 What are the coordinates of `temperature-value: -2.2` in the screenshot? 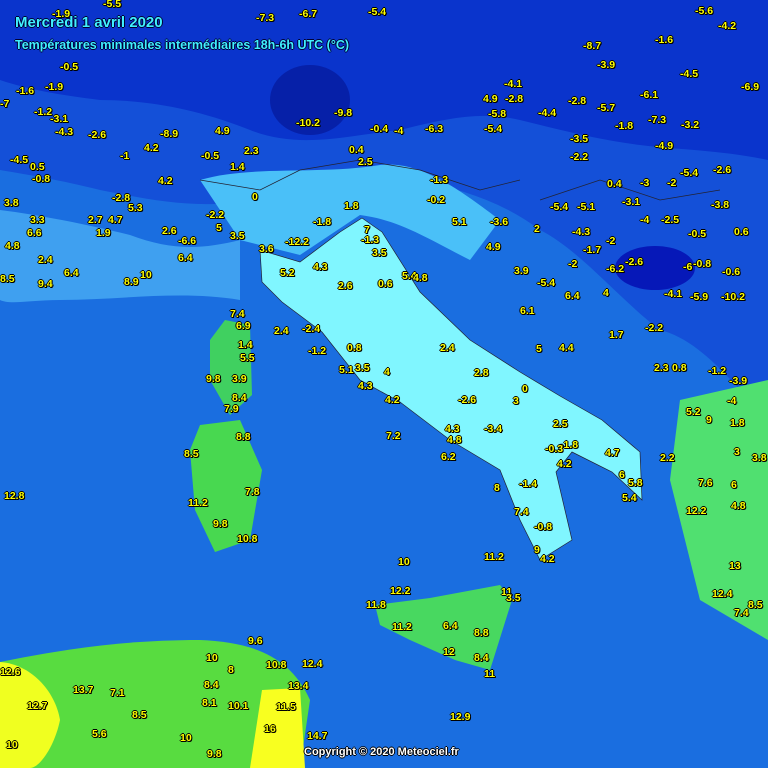 It's located at (579, 157).